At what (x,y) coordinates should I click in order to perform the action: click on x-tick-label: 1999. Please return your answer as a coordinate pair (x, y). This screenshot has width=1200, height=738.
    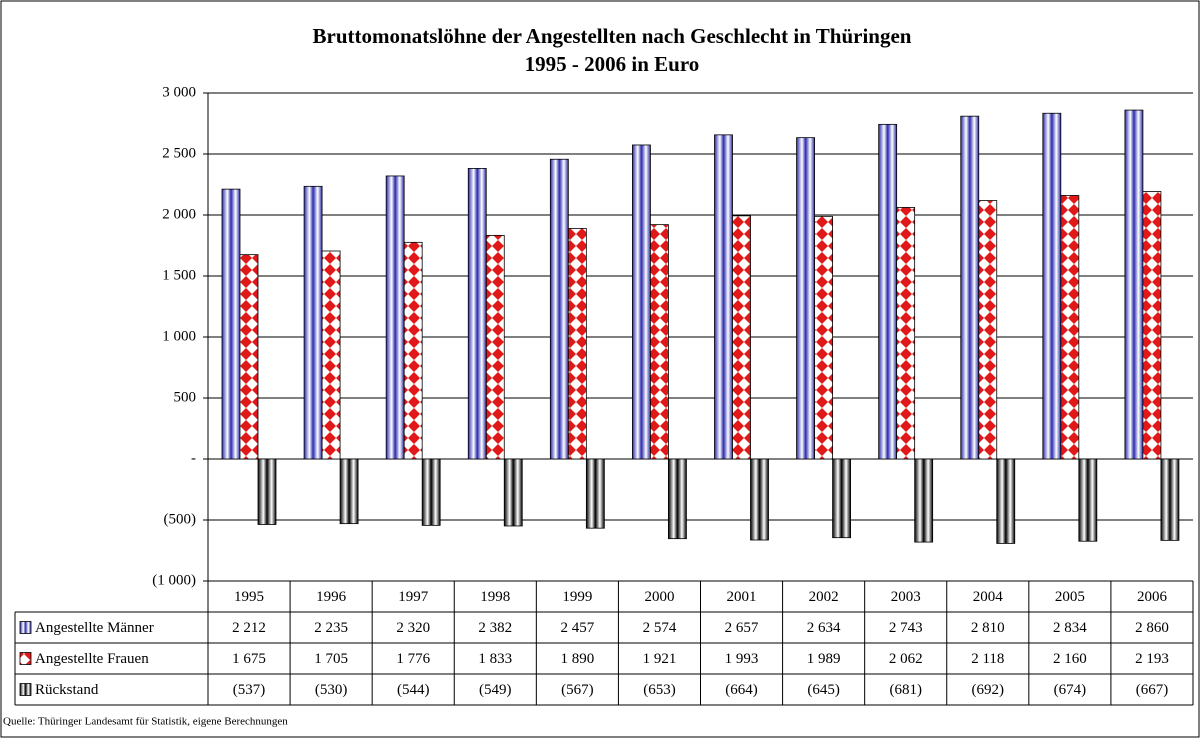
    Looking at the image, I should click on (577, 597).